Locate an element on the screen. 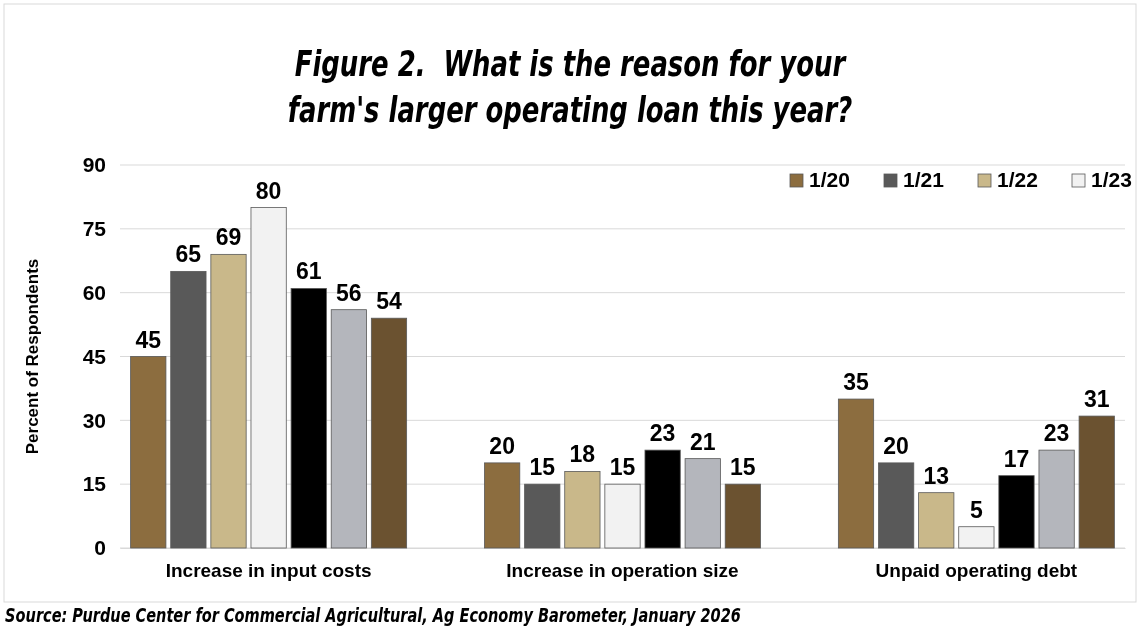 The width and height of the screenshot is (1140, 631). data-label: 45 is located at coordinates (148, 339).